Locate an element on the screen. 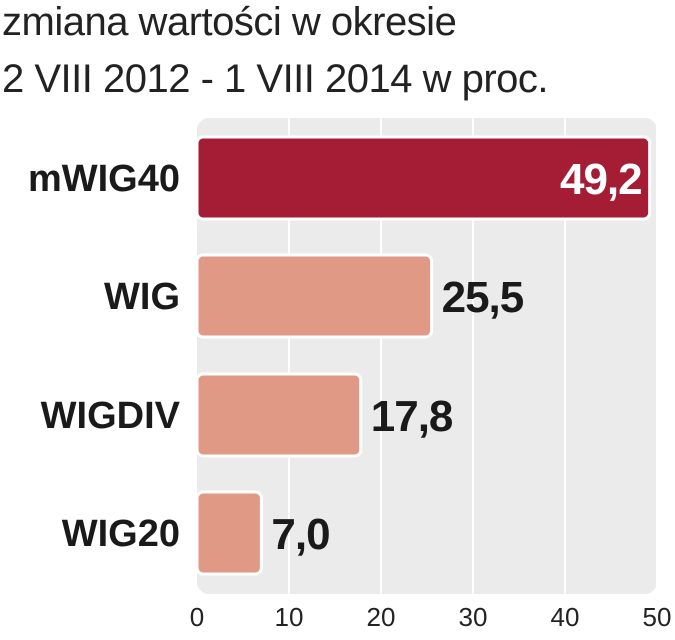  x-tick-label-20: 20 is located at coordinates (381, 617).